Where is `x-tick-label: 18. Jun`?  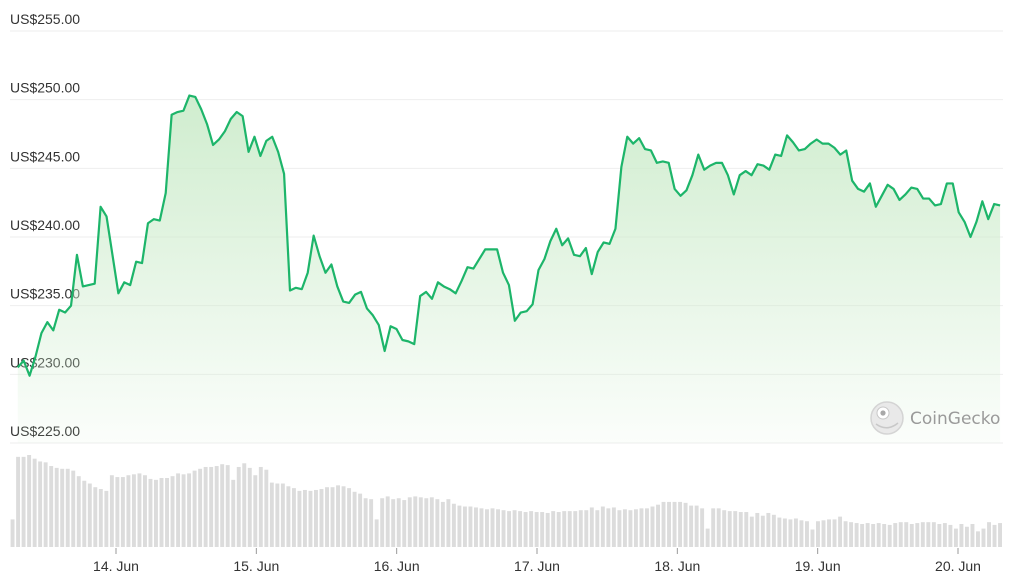 x-tick-label: 18. Jun is located at coordinates (677, 566).